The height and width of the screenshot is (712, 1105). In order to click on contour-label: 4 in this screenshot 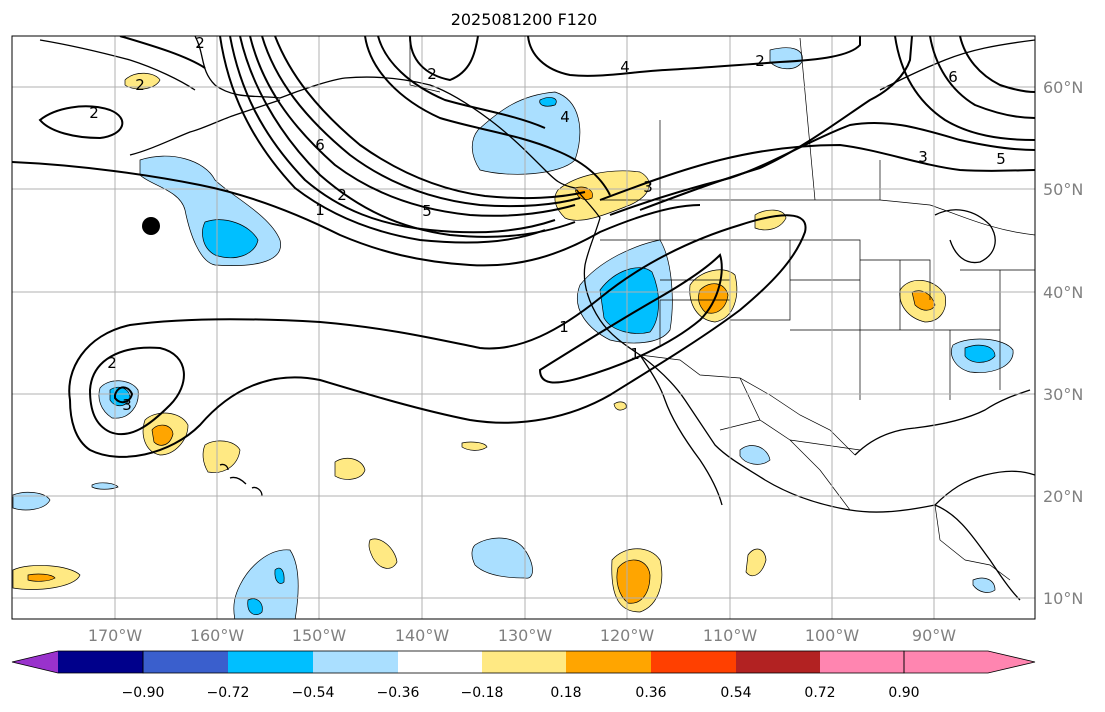, I will do `click(565, 117)`.